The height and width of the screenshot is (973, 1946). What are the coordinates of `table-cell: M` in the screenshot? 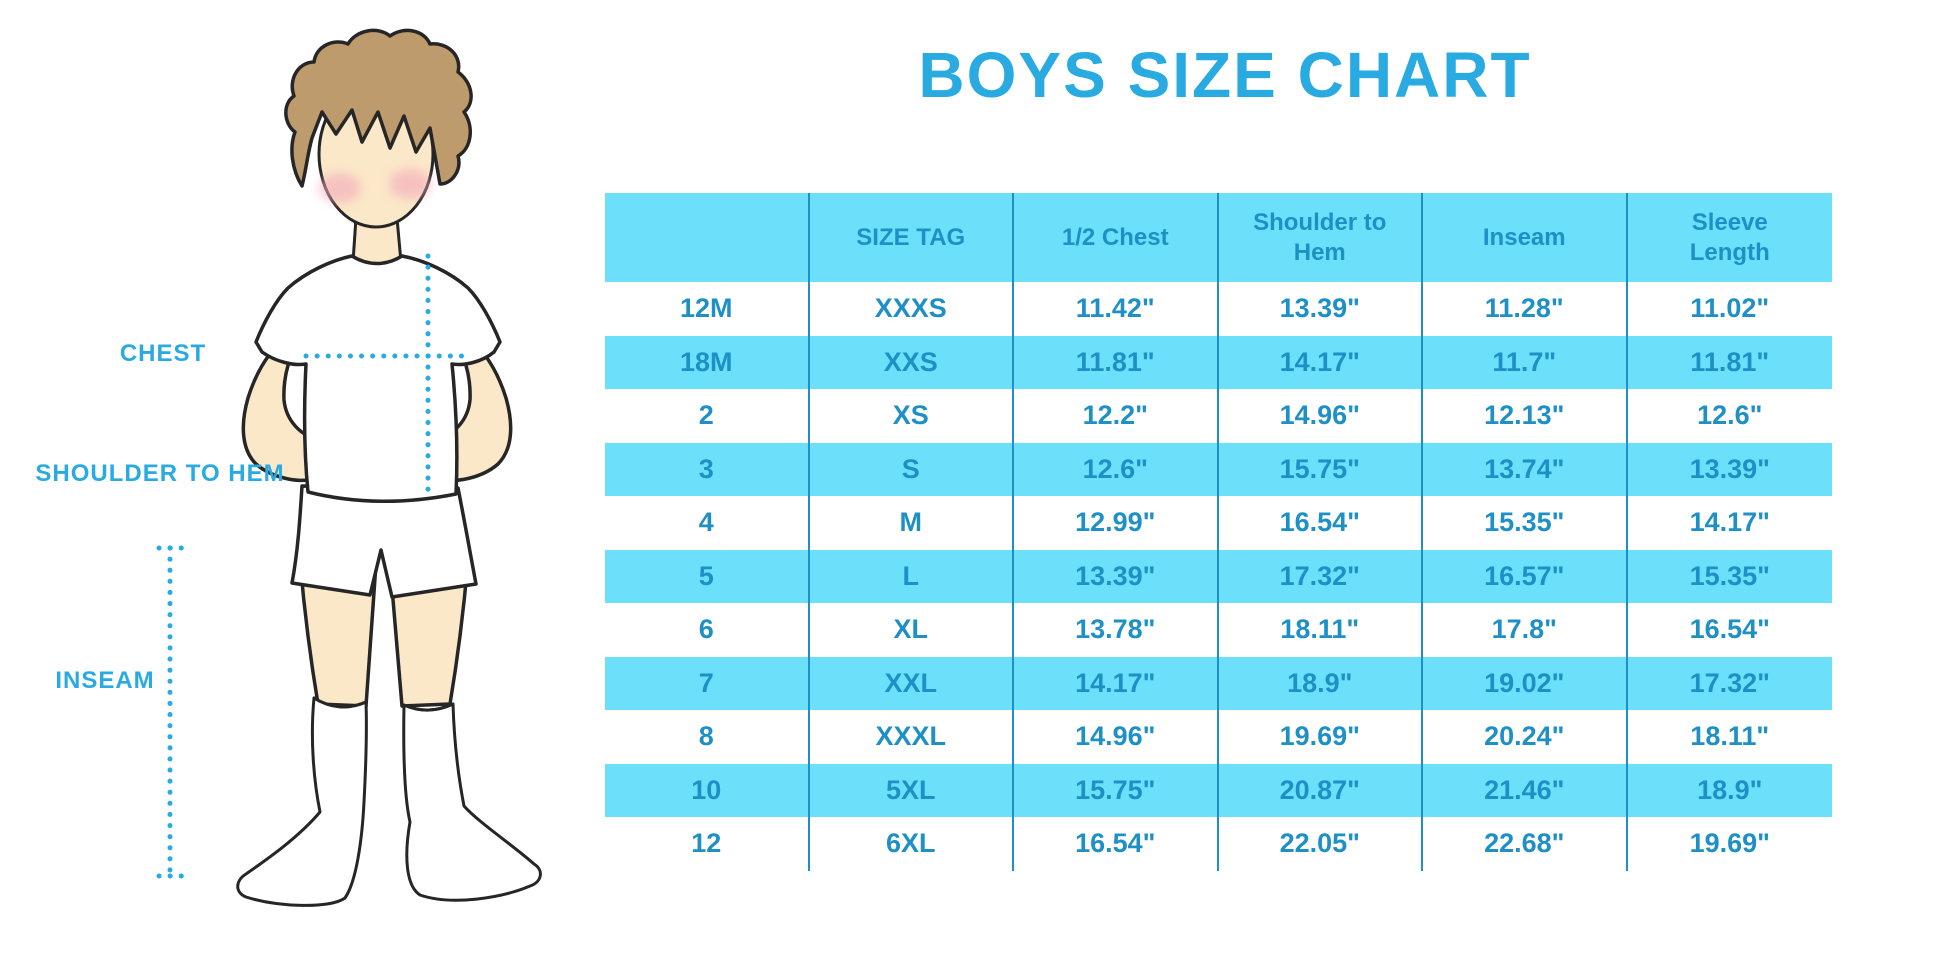 It's located at (912, 523).